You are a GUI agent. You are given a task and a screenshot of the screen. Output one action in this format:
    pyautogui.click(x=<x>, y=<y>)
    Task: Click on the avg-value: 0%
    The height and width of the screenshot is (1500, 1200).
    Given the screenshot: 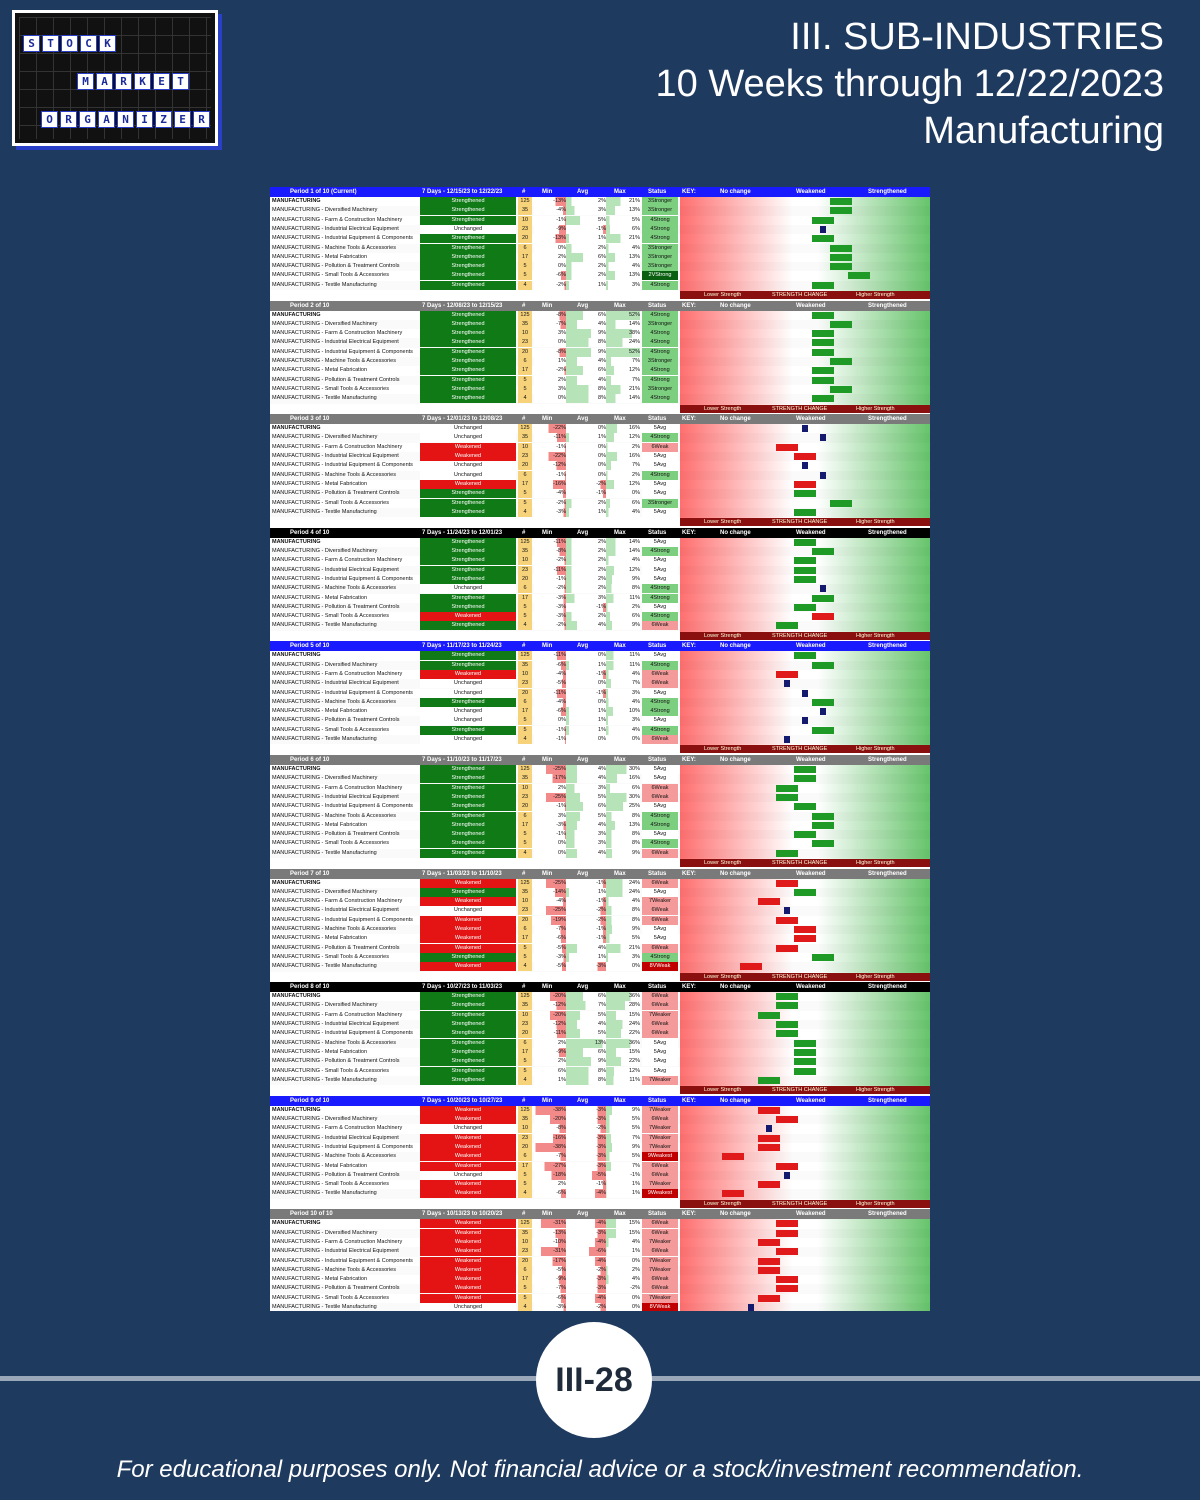 What is the action you would take?
    pyautogui.click(x=586, y=429)
    